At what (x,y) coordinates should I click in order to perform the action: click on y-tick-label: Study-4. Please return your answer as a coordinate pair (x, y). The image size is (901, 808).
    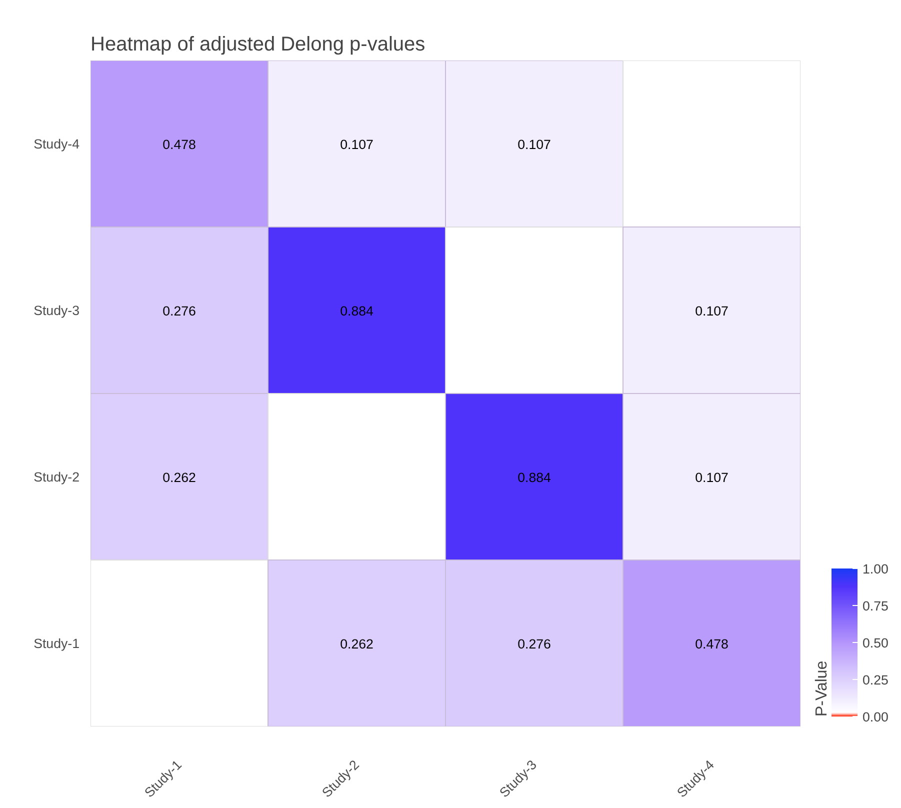
    Looking at the image, I should click on (57, 144).